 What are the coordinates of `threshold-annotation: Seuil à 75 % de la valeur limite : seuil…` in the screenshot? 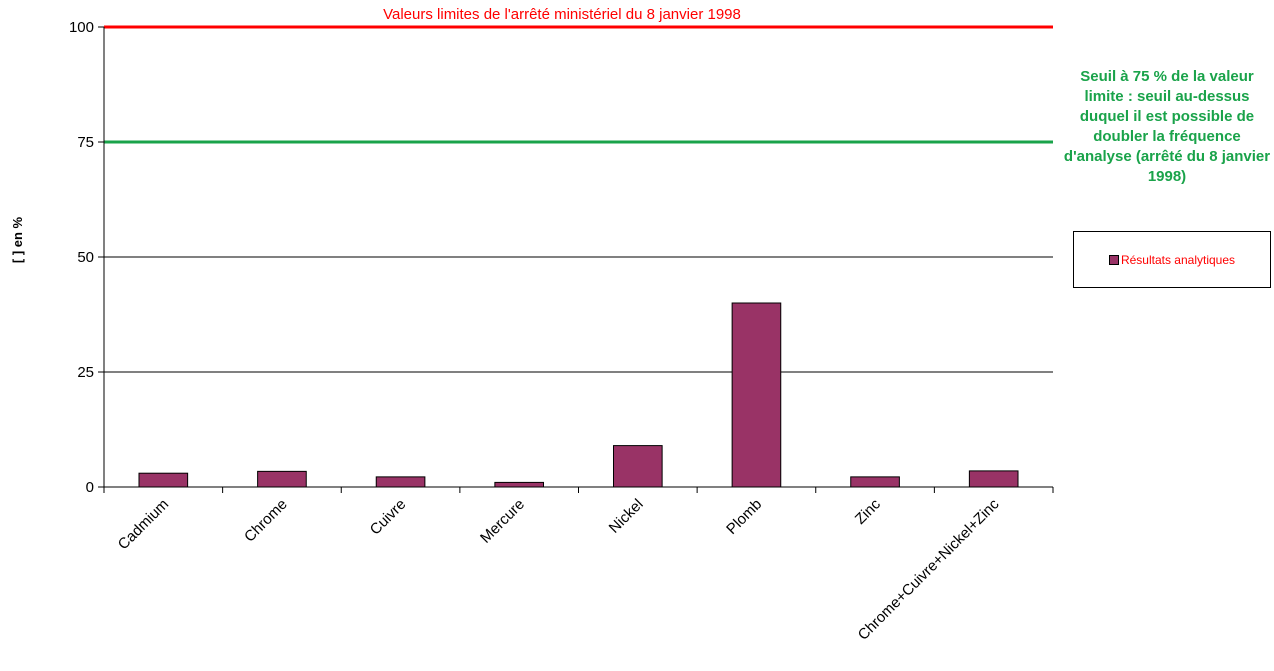 It's located at (1167, 126).